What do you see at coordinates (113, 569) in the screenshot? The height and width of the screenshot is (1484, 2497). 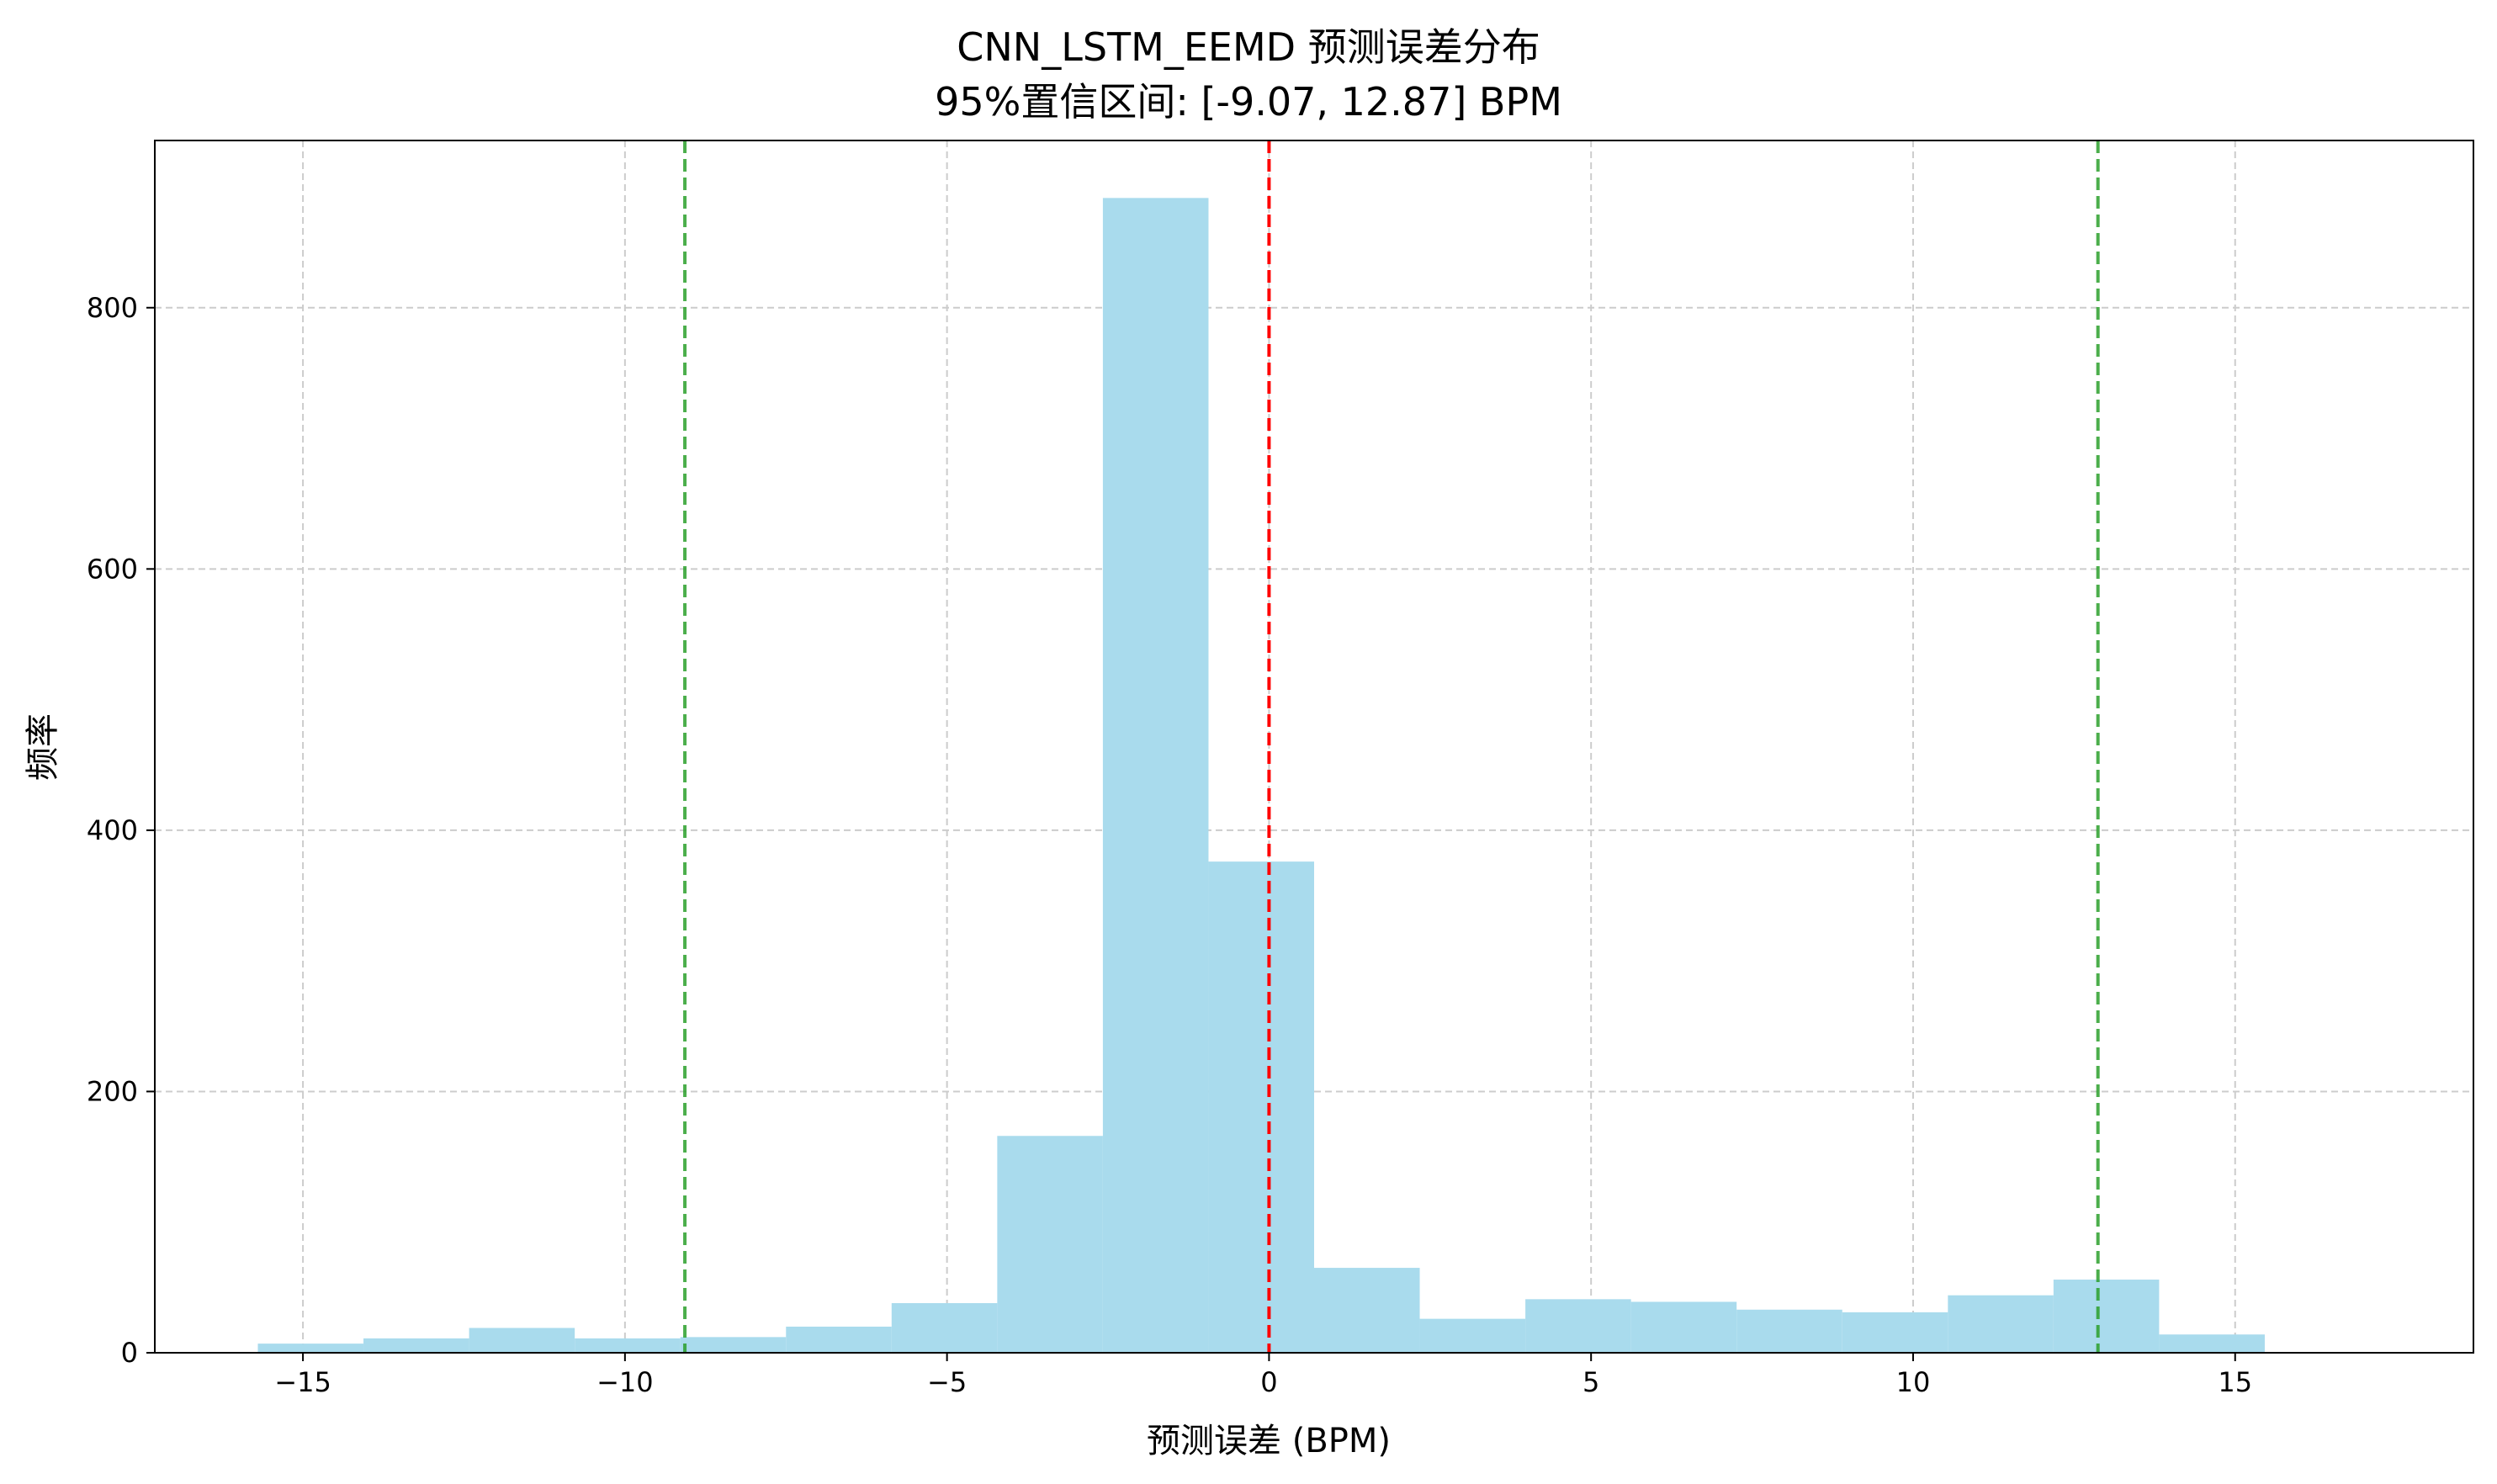 I see `y-tick-label: 600` at bounding box center [113, 569].